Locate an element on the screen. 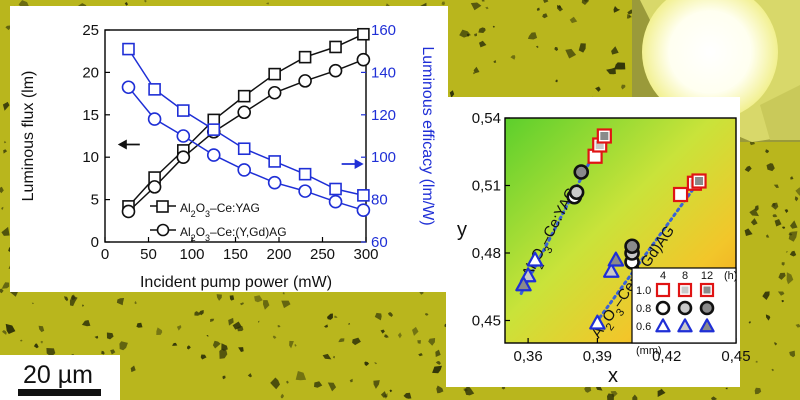 This screenshot has height=400, width=800. flux-chart-x-label: Incident pump power (mW) is located at coordinates (236, 282).